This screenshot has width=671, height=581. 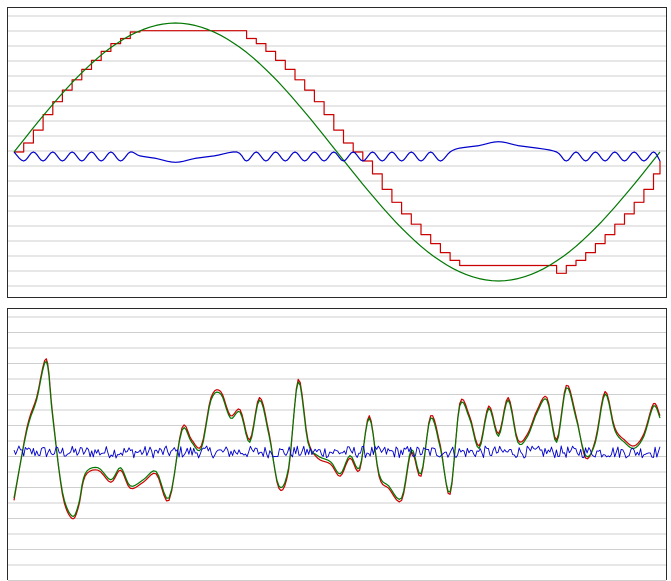 I want to click on lower-series-2-line, so click(x=337, y=452).